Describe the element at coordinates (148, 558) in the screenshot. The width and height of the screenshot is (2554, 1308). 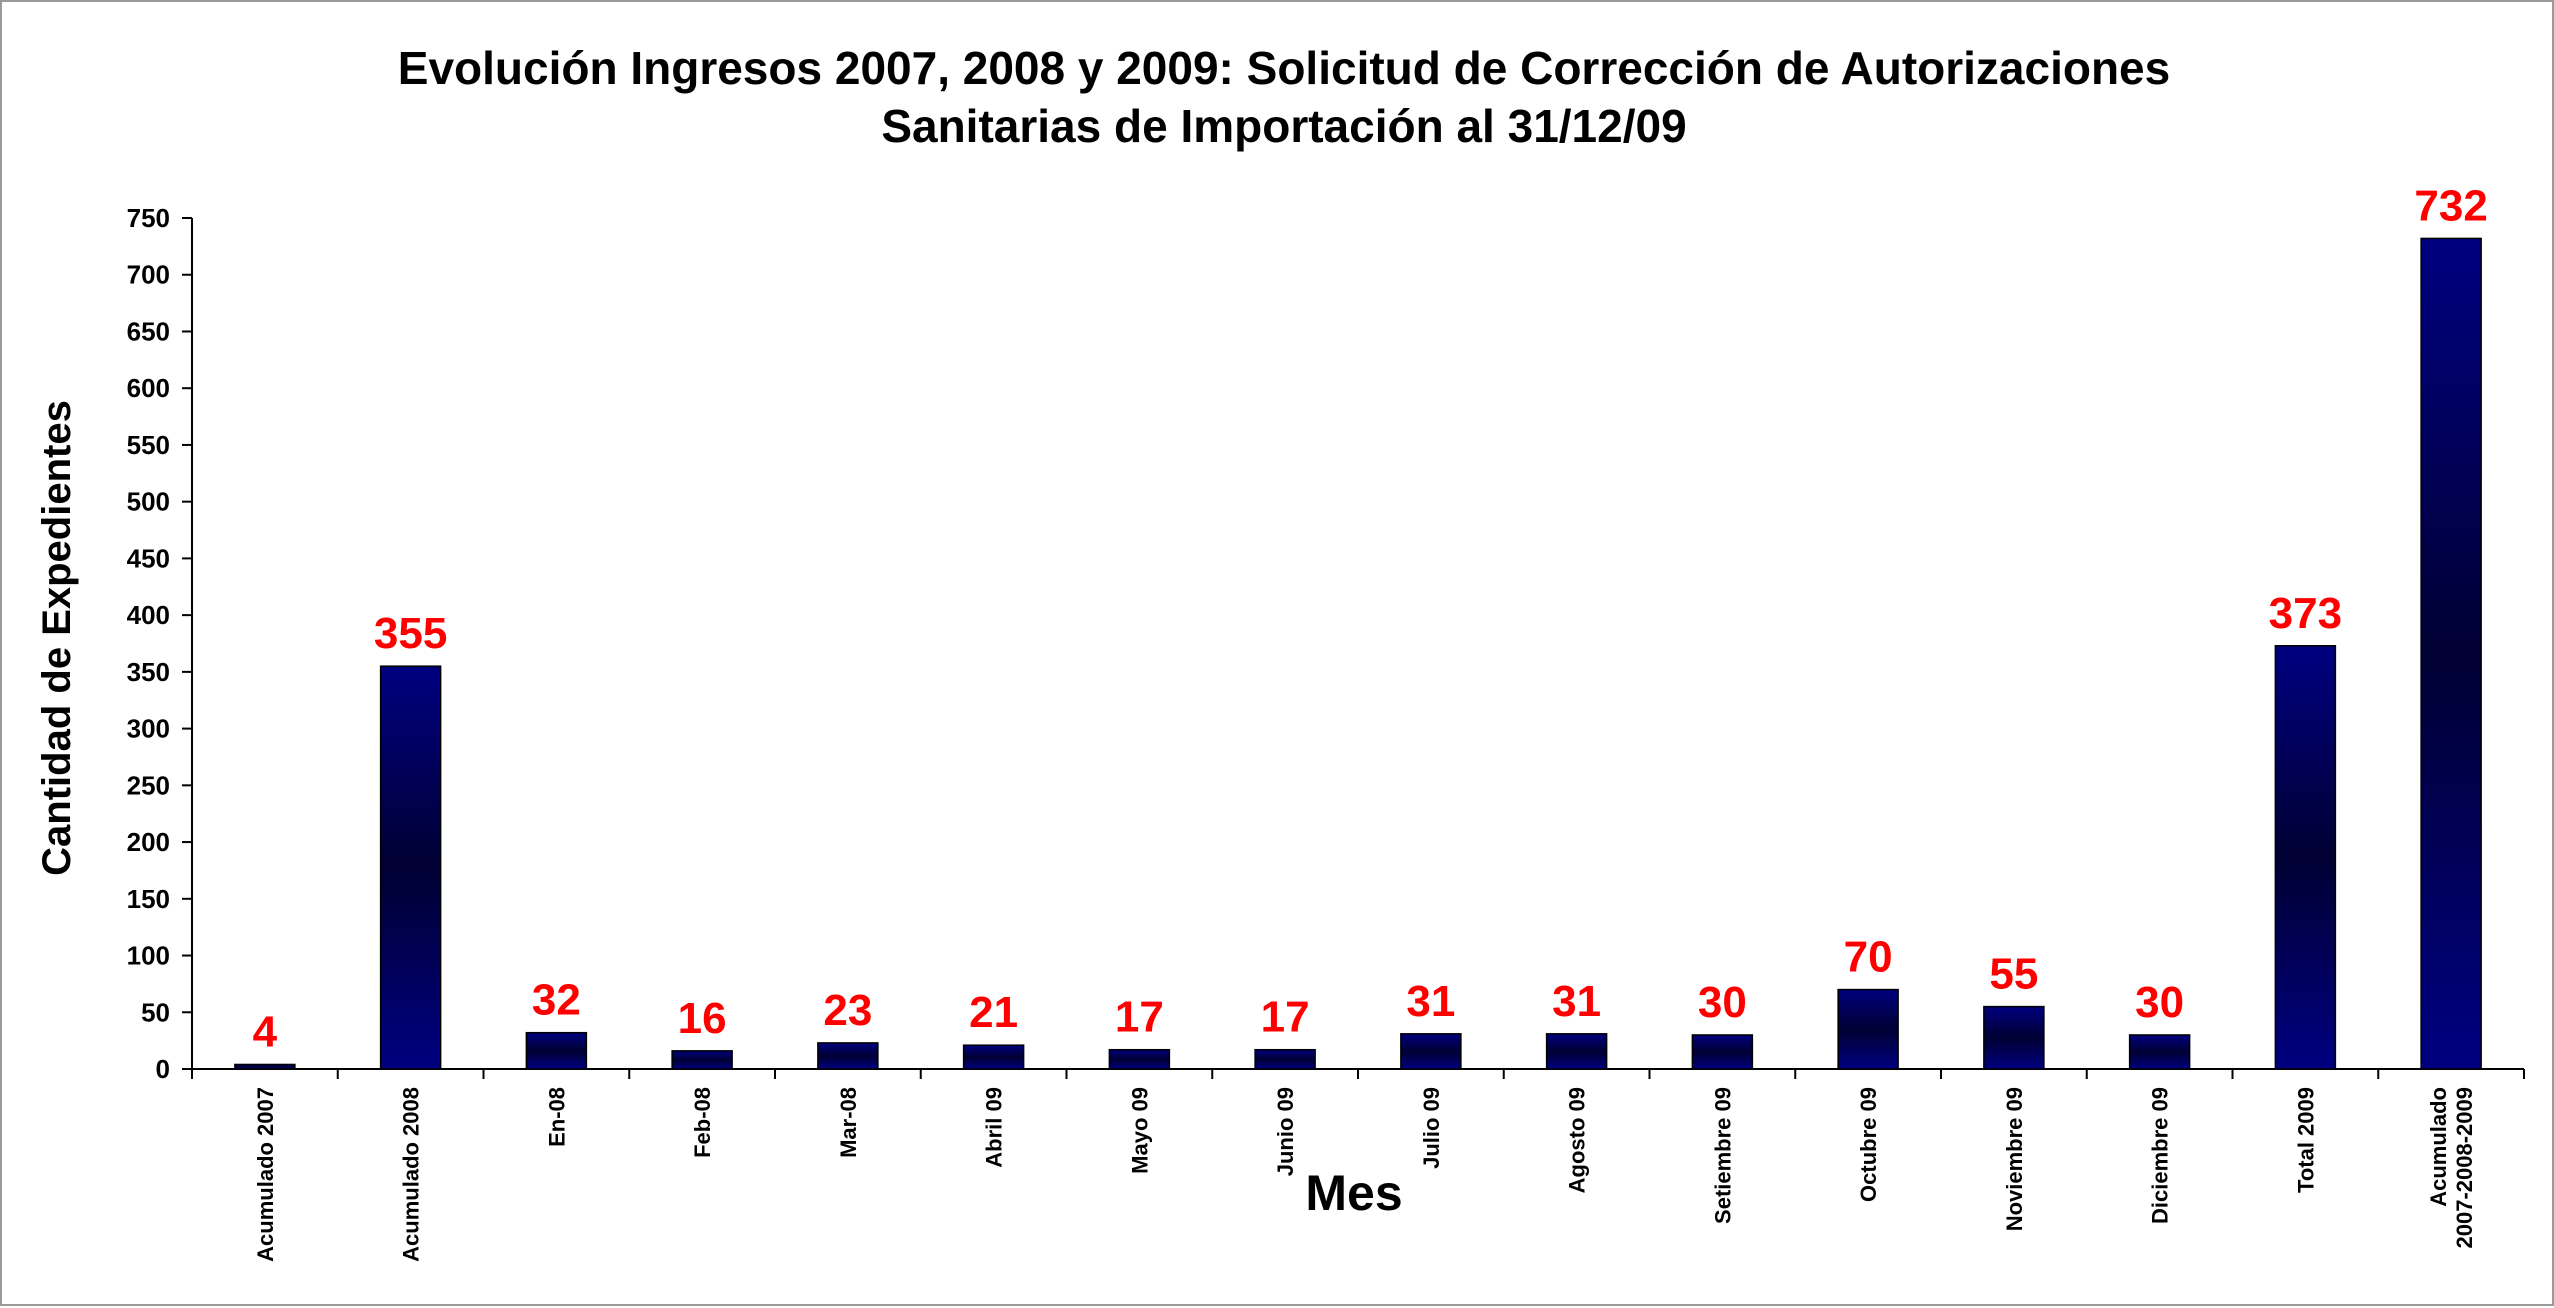
I see `y-tick-label: 450` at that location.